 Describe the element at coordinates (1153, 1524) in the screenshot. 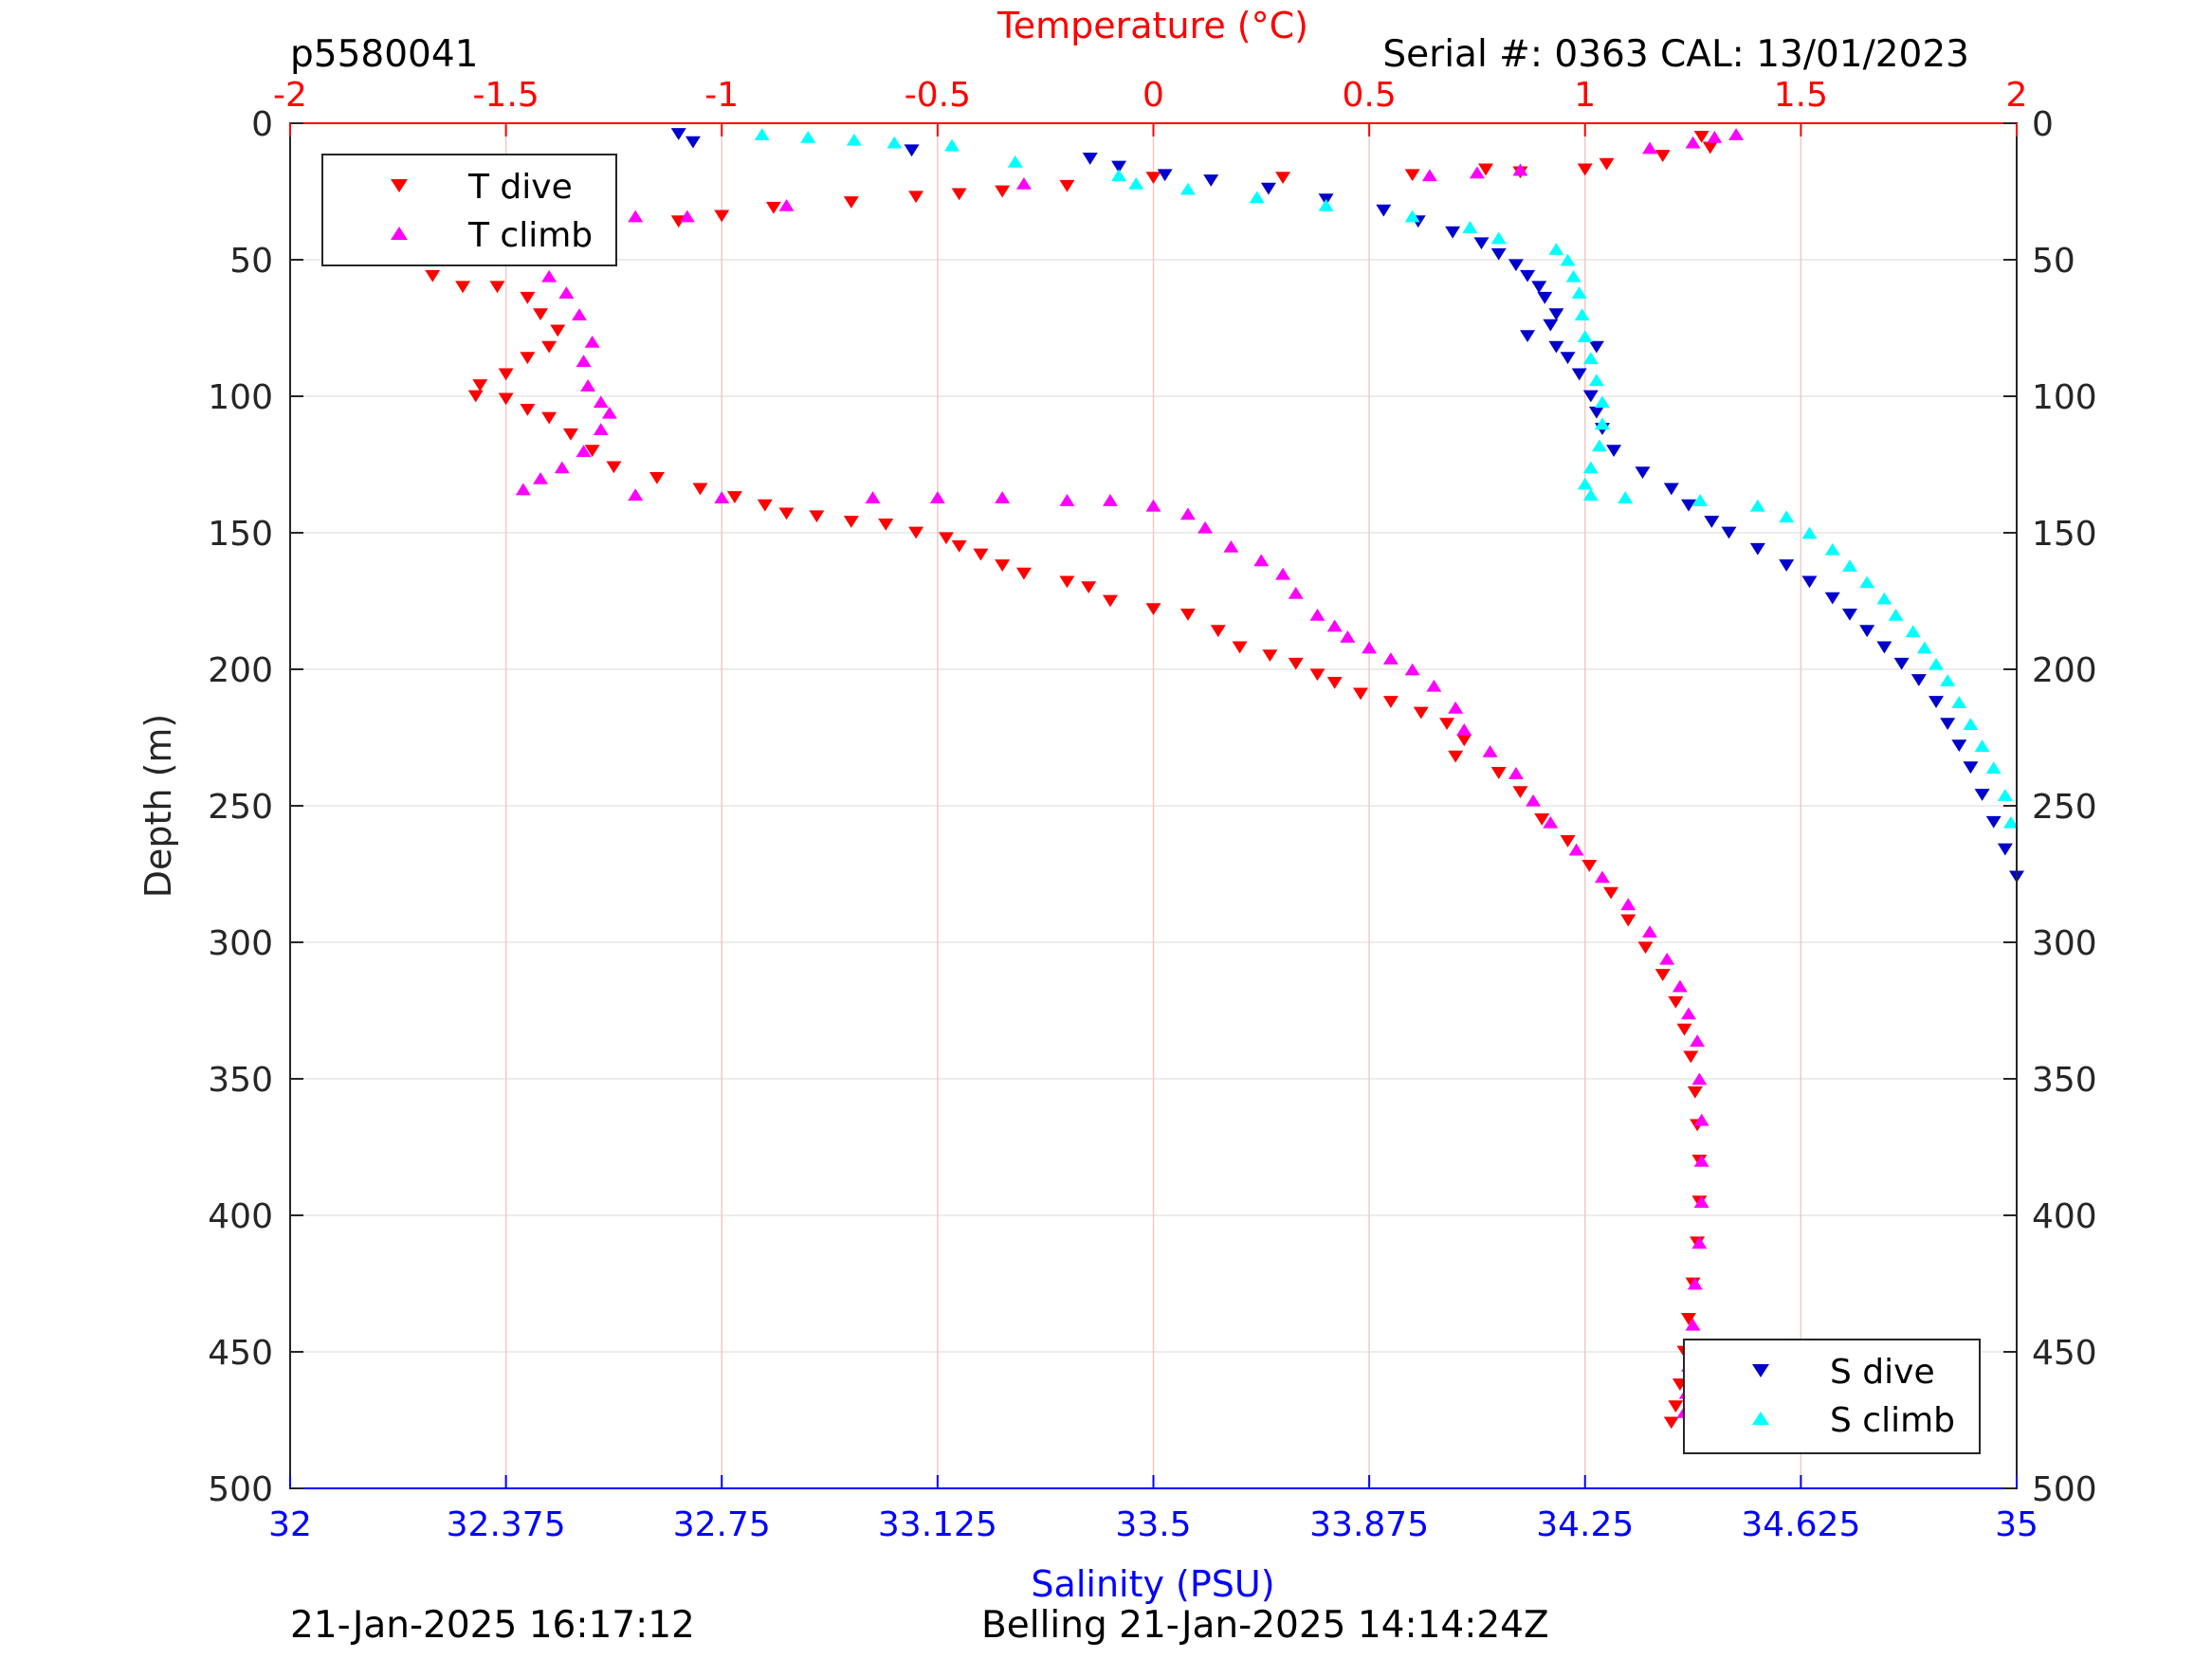

I see `salinity-tick-label: 33.5` at that location.